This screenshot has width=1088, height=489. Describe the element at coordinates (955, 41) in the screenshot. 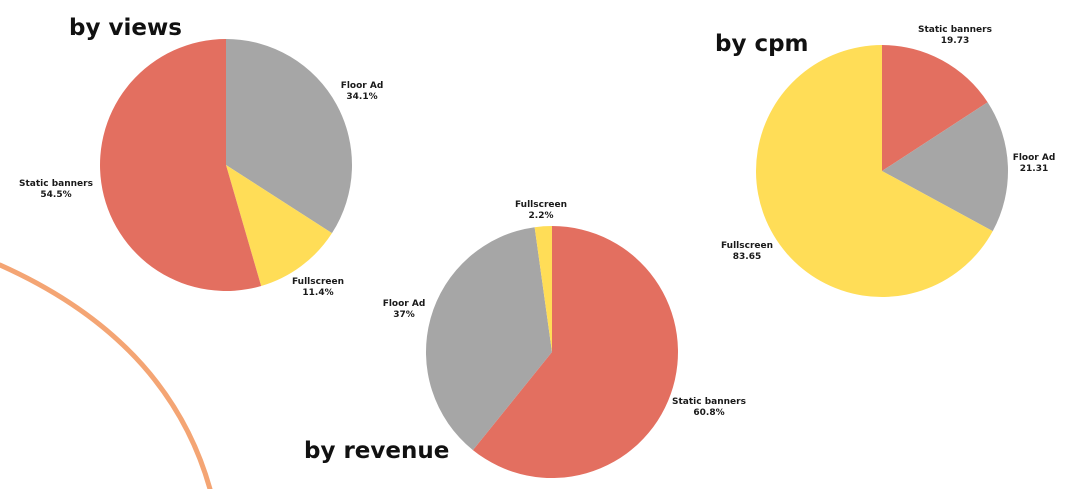

I see `slice-value: 19.73` at that location.